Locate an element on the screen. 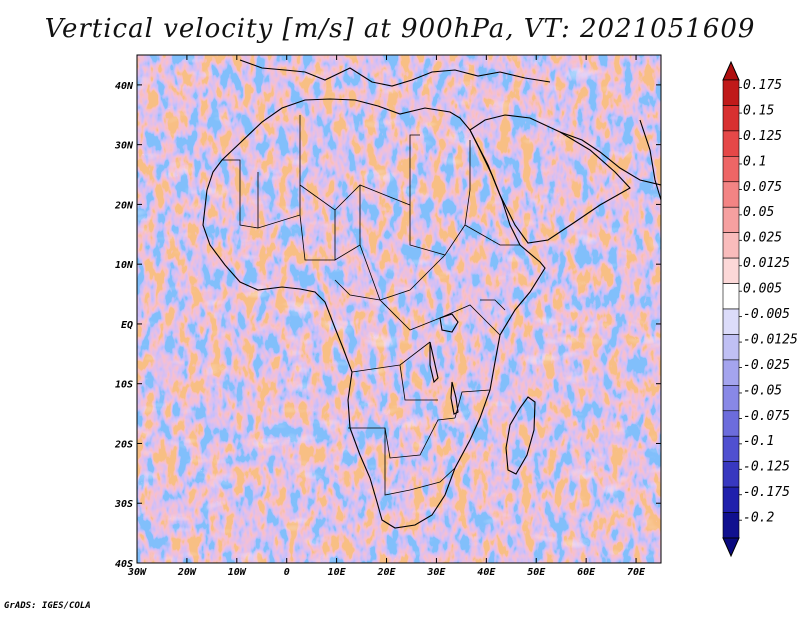 This screenshot has width=800, height=618. colorbar-label: -0.175 is located at coordinates (766, 492).